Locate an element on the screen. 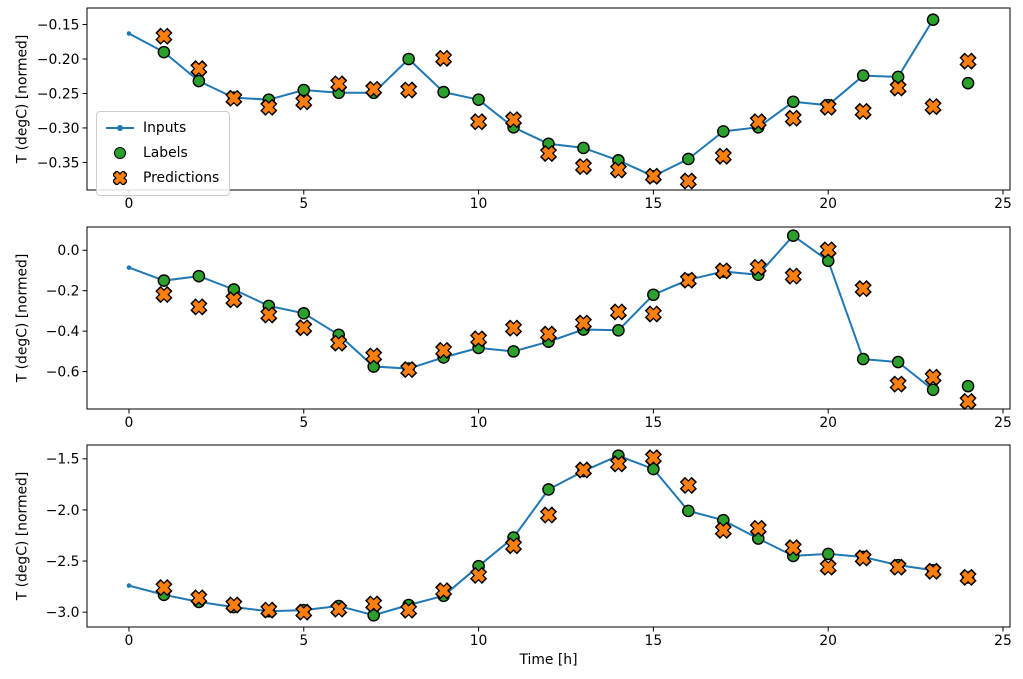  y-axis-label-subplot-2: T (degC) [normed] is located at coordinates (22, 318).